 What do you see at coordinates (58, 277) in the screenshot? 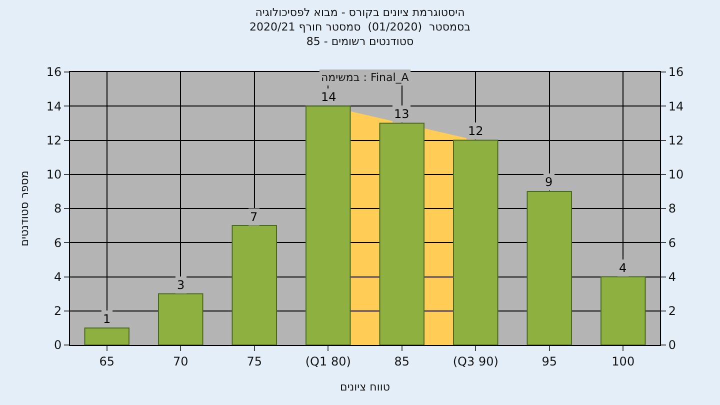
I see `y-tick-label: 4` at bounding box center [58, 277].